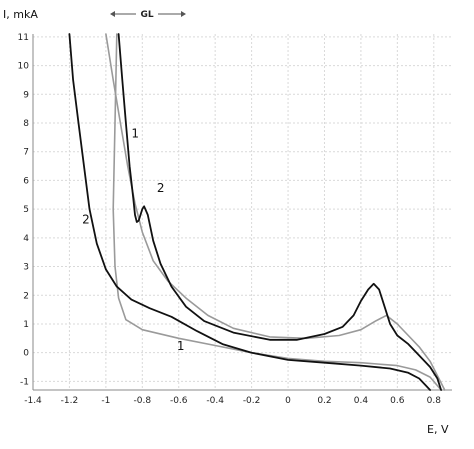 Image resolution: width=474 pixels, height=449 pixels. Describe the element at coordinates (143, 401) in the screenshot. I see `x-tick-label: -0.8` at that location.